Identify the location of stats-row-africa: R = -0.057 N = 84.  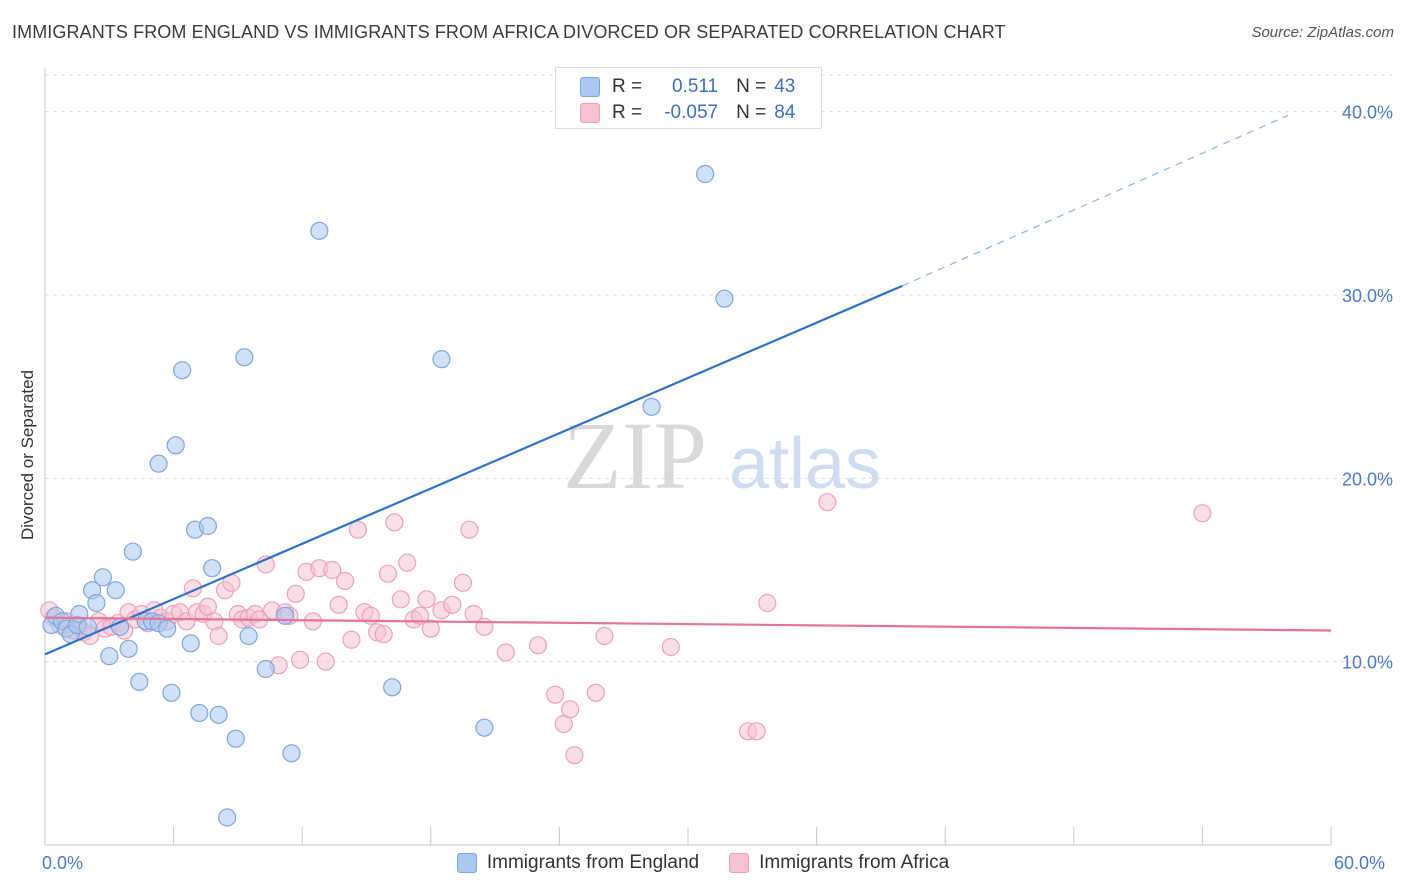
(687, 113).